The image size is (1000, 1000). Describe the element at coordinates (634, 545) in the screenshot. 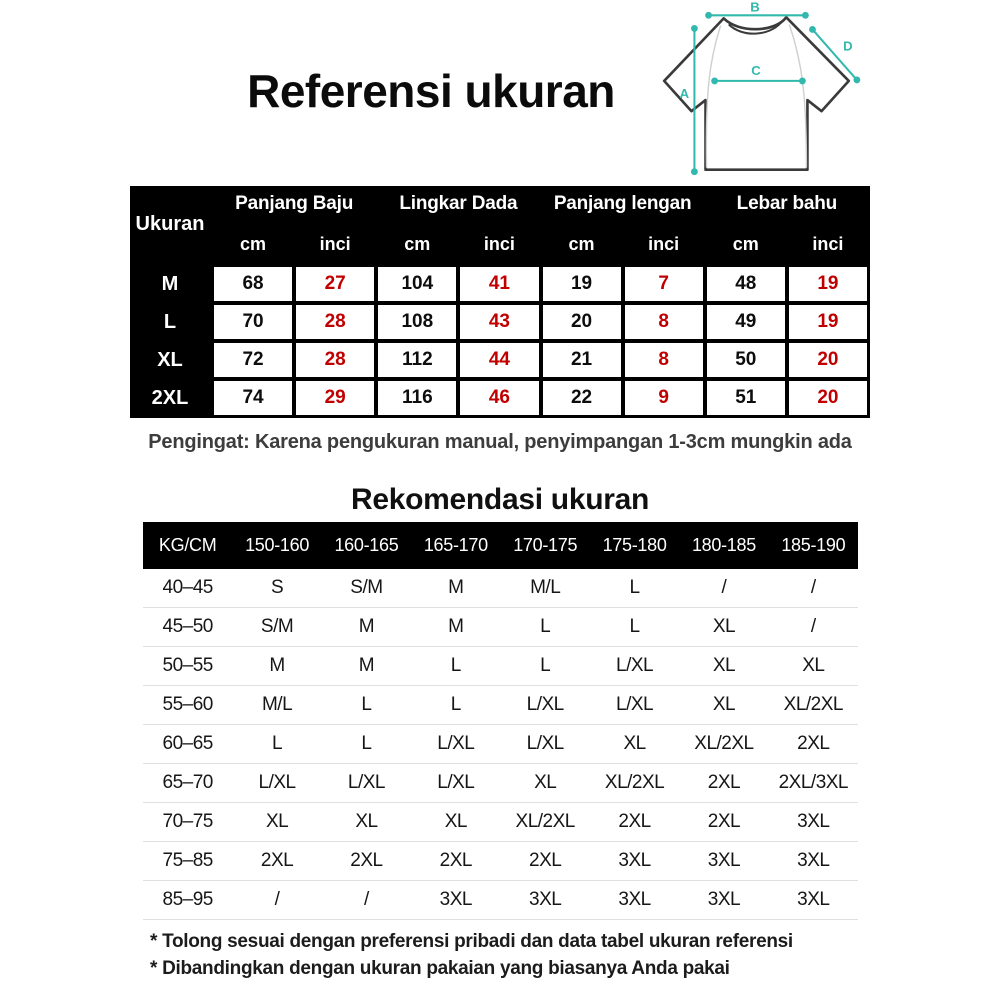

I see `header-175-180: 175-180` at that location.